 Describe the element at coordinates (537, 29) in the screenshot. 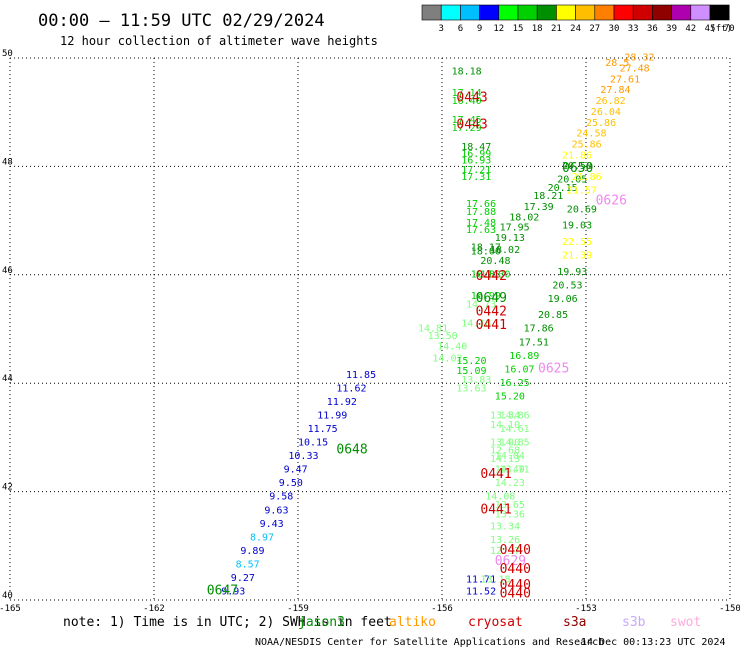

I see `colorbar-label: 18` at that location.